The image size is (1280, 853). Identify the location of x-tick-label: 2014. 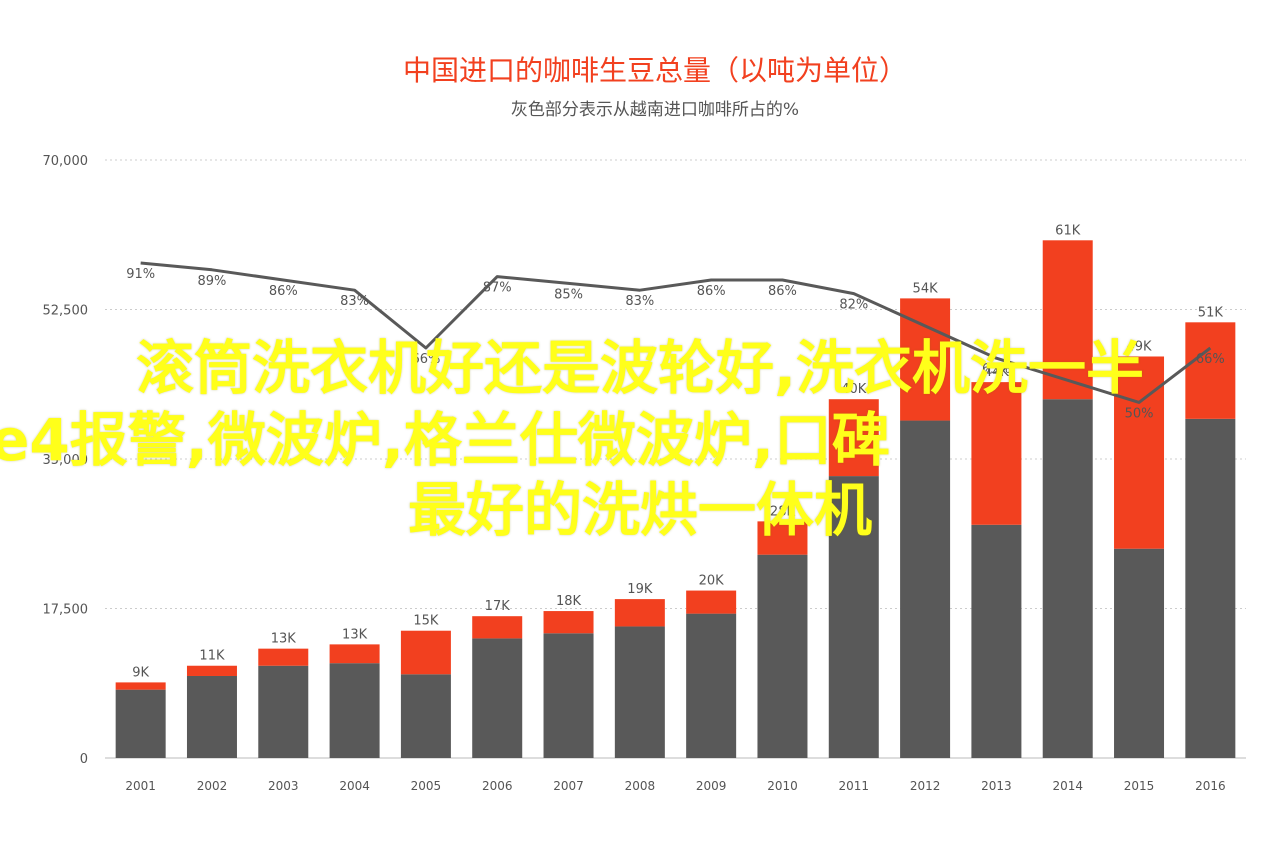
(1067, 786).